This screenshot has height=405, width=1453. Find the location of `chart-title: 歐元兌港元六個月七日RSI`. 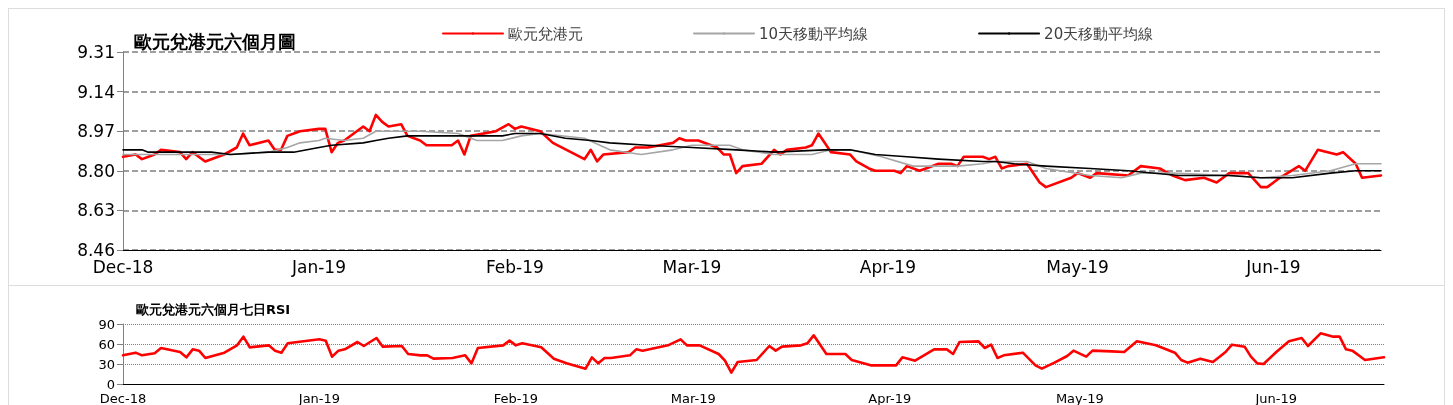

chart-title: 歐元兌港元六個月七日RSI is located at coordinates (213, 309).